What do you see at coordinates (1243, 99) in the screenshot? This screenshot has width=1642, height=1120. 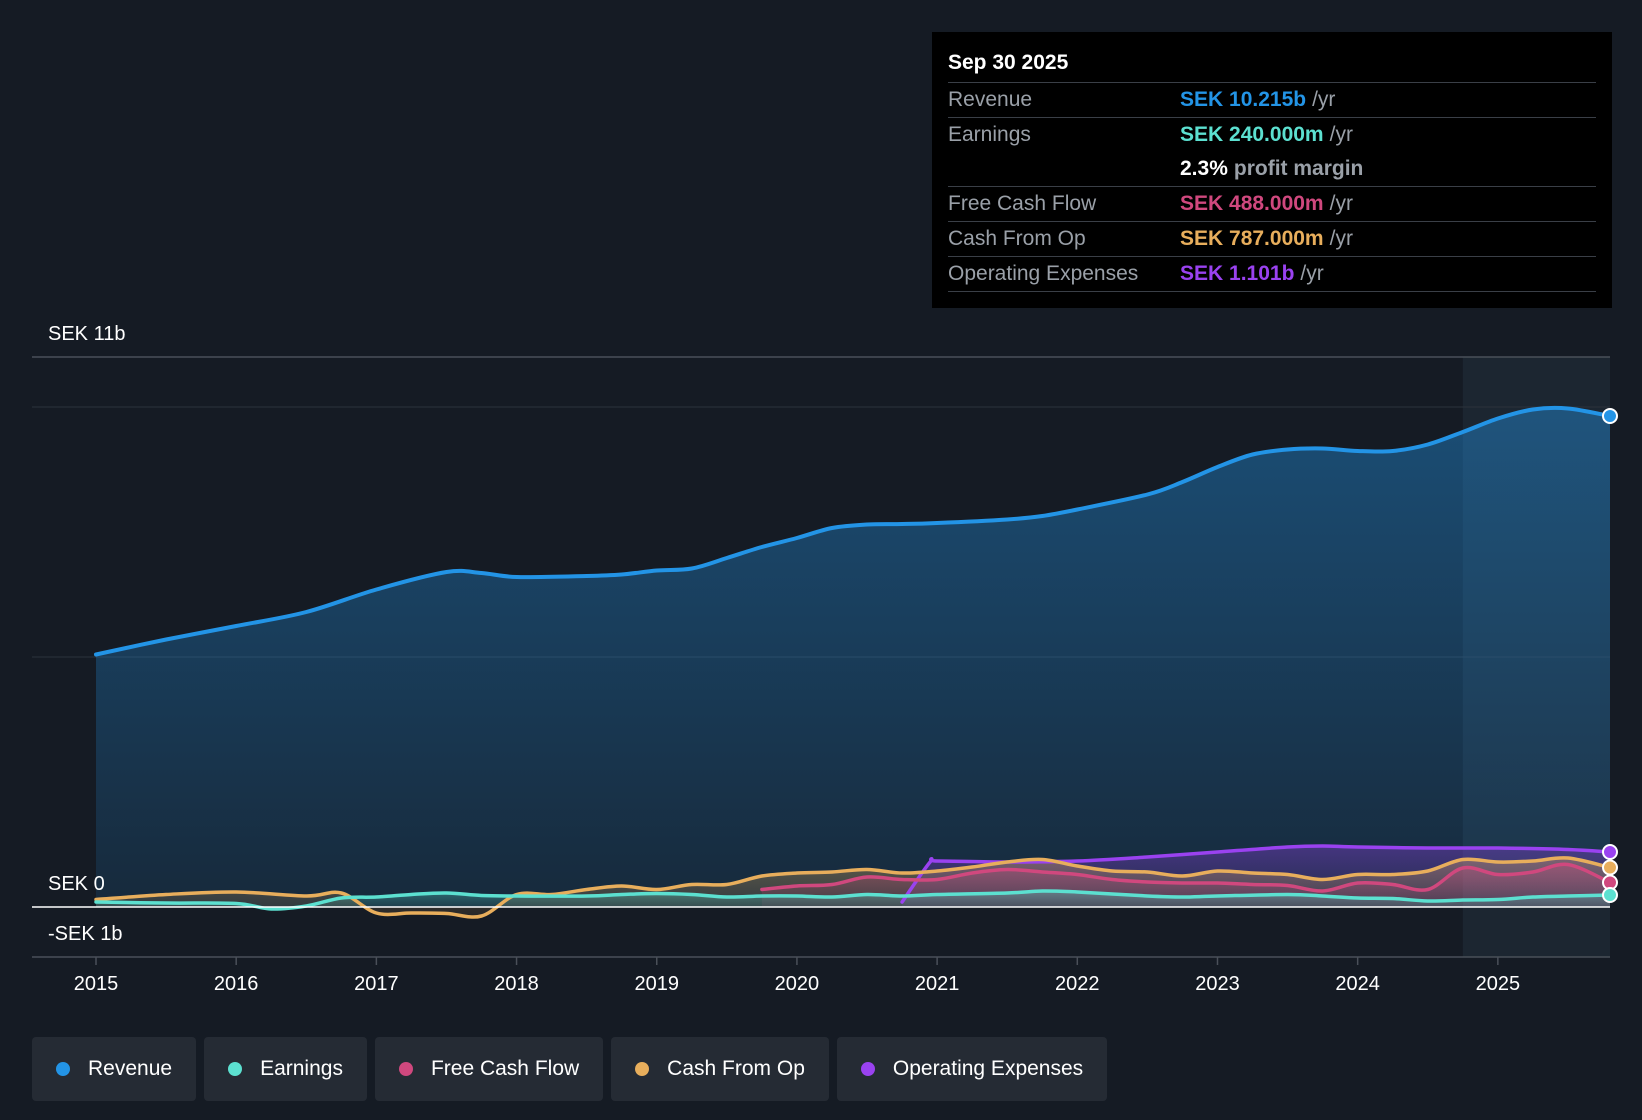 I see `tooltip-value: SEK 10.215b` at bounding box center [1243, 99].